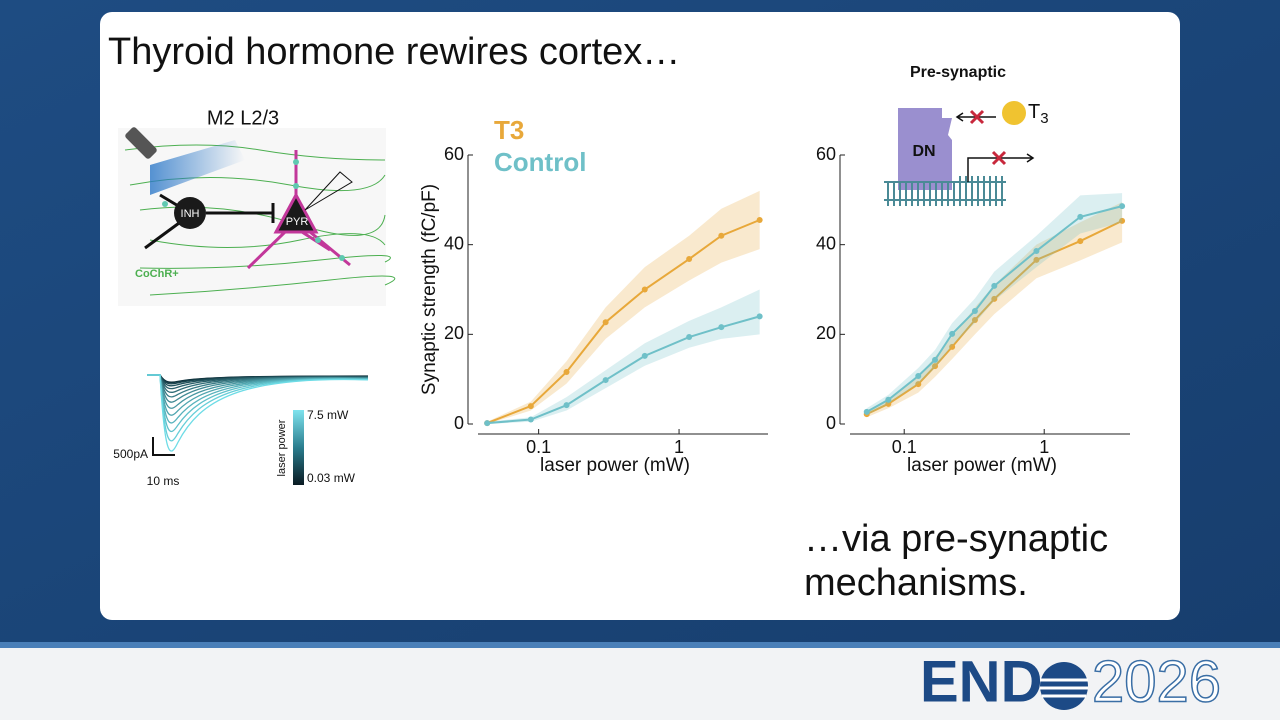 This screenshot has height=725, width=1280. I want to click on diagram-panel, so click(252, 217).